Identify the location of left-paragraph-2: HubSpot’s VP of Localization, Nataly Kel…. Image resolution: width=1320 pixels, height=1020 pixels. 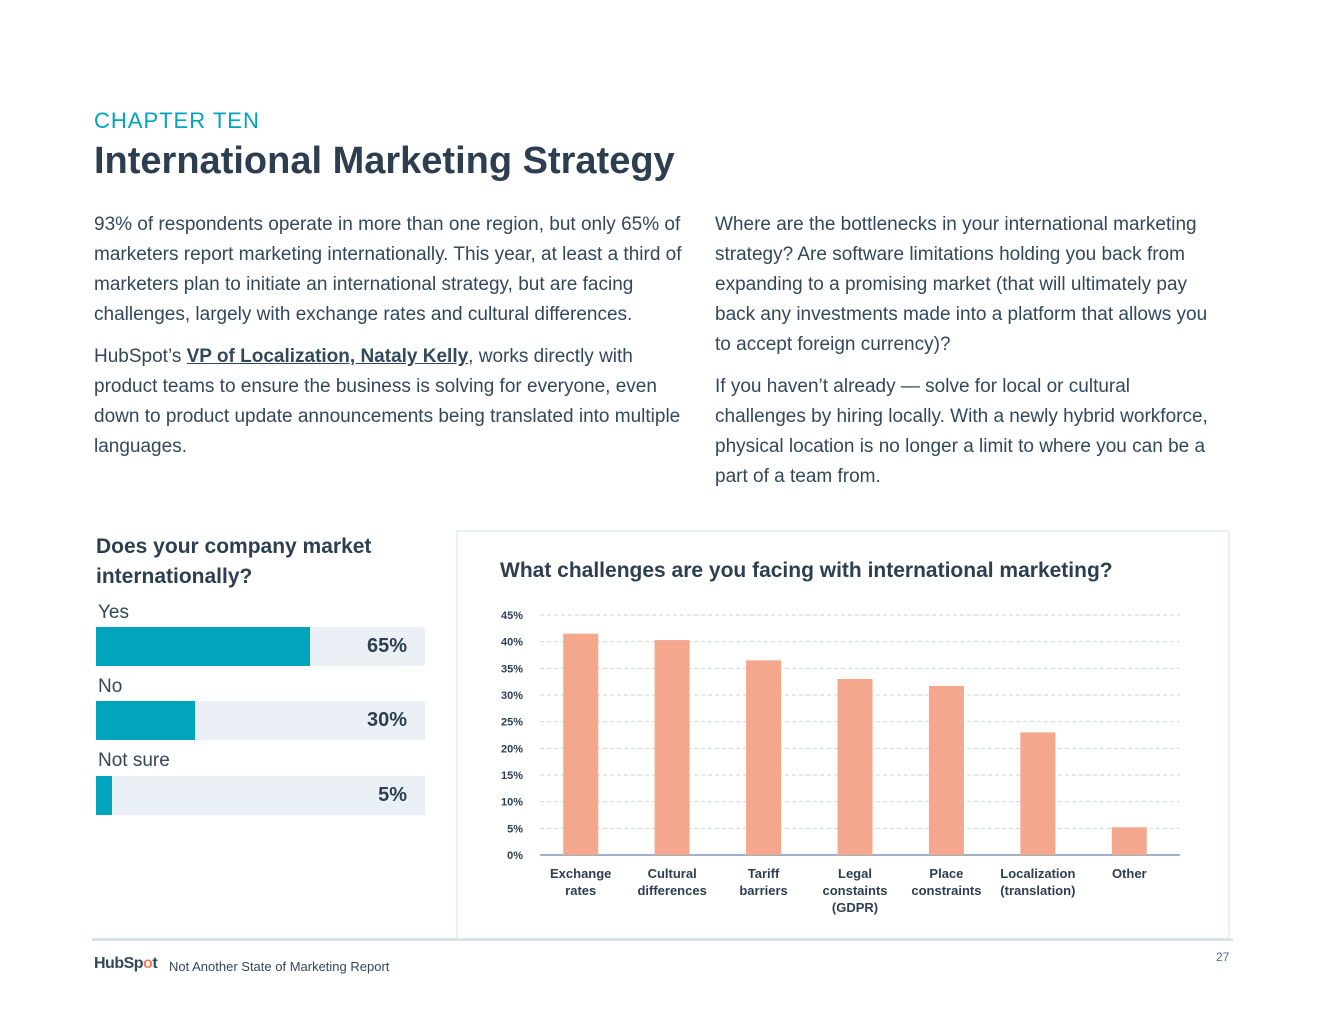
(389, 402).